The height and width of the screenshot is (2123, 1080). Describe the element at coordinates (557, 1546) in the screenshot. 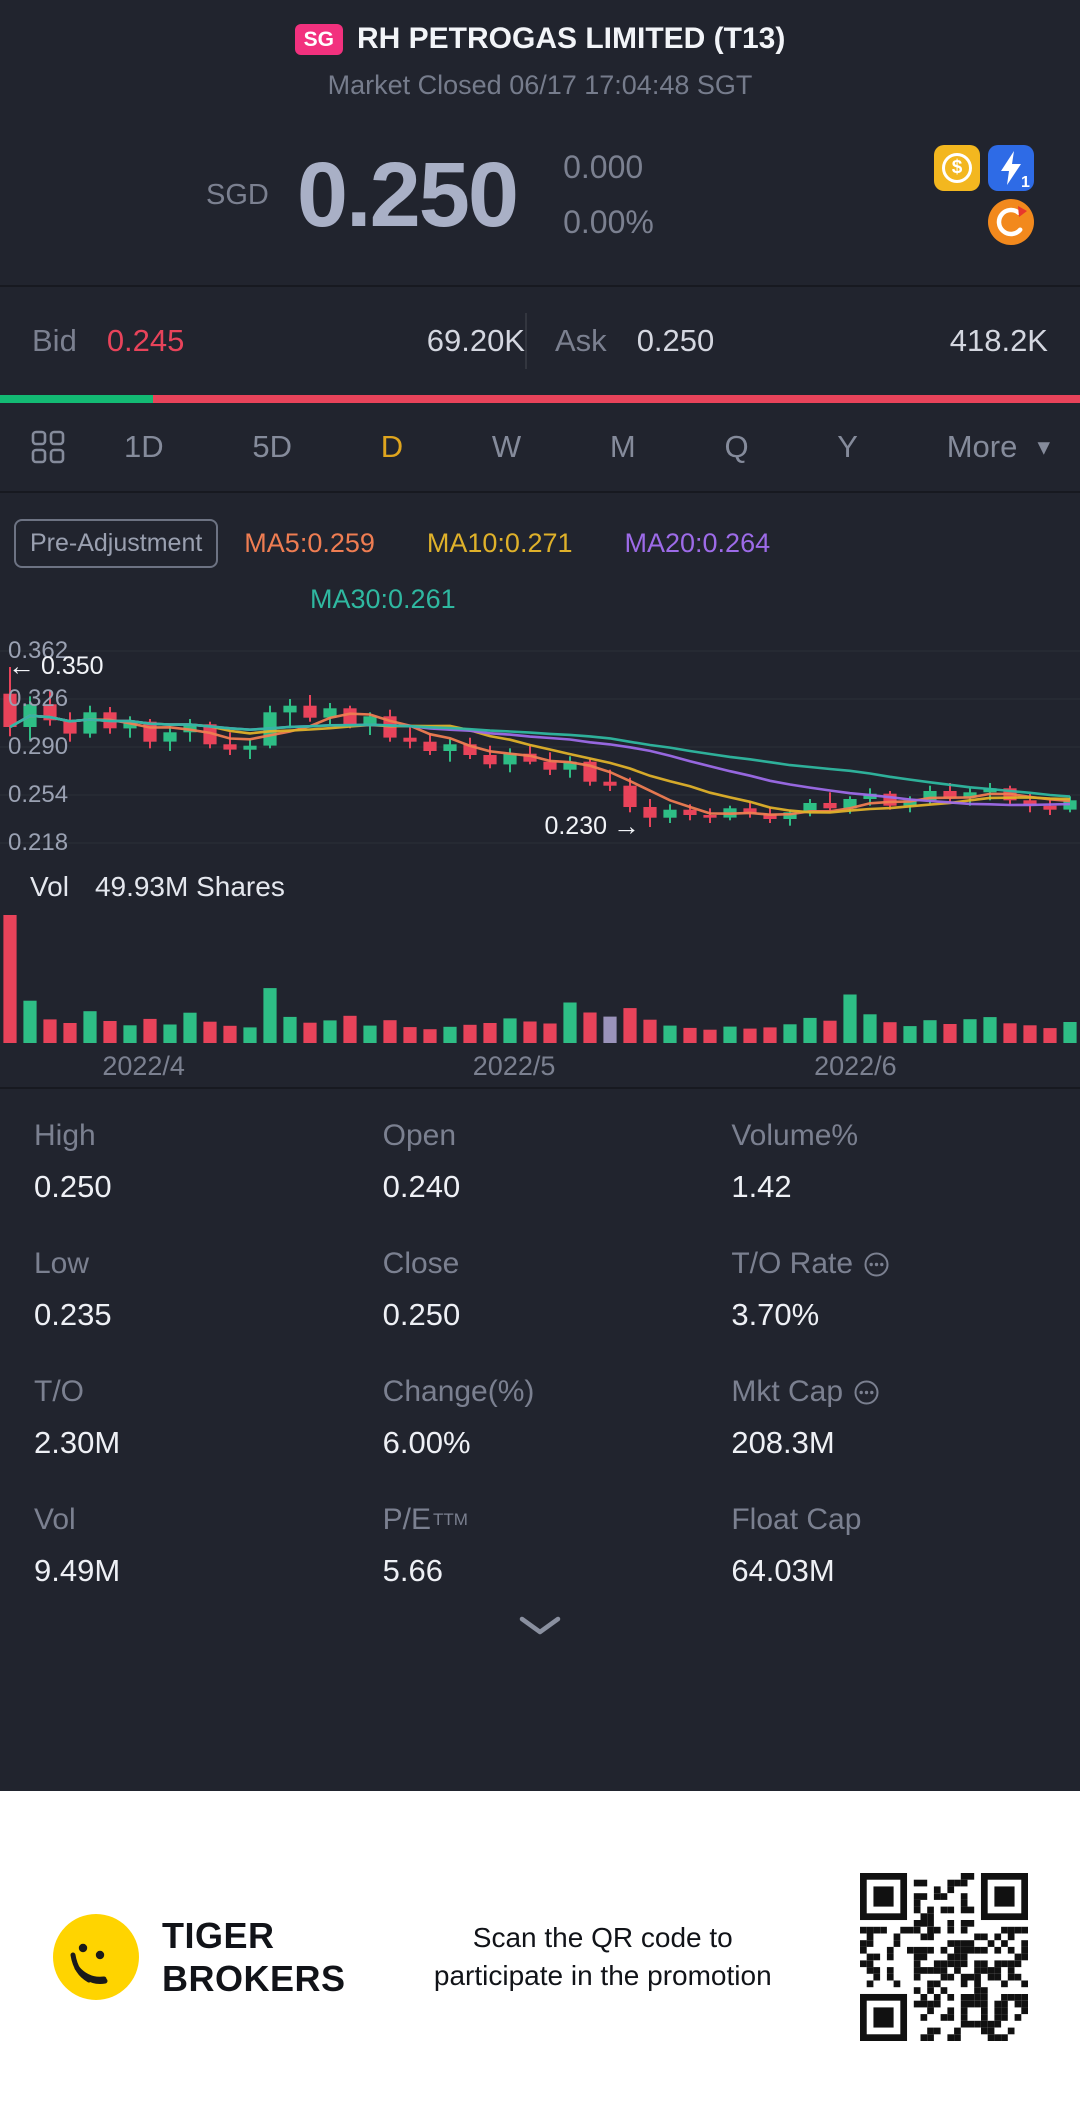

I see `stat-pe-ttm: P/E TTM 5.66` at that location.